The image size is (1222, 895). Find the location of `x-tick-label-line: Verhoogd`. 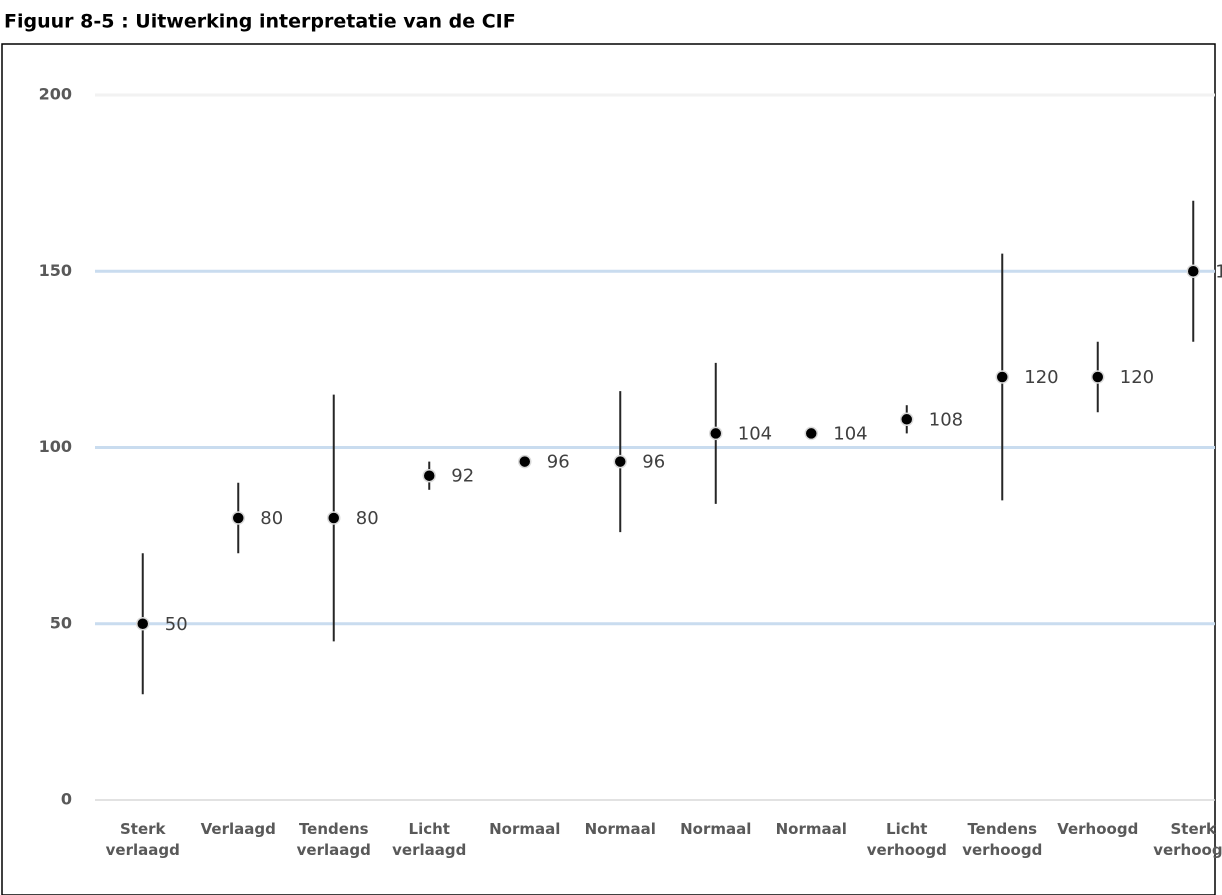

x-tick-label-line: Verhoogd is located at coordinates (1097, 829).